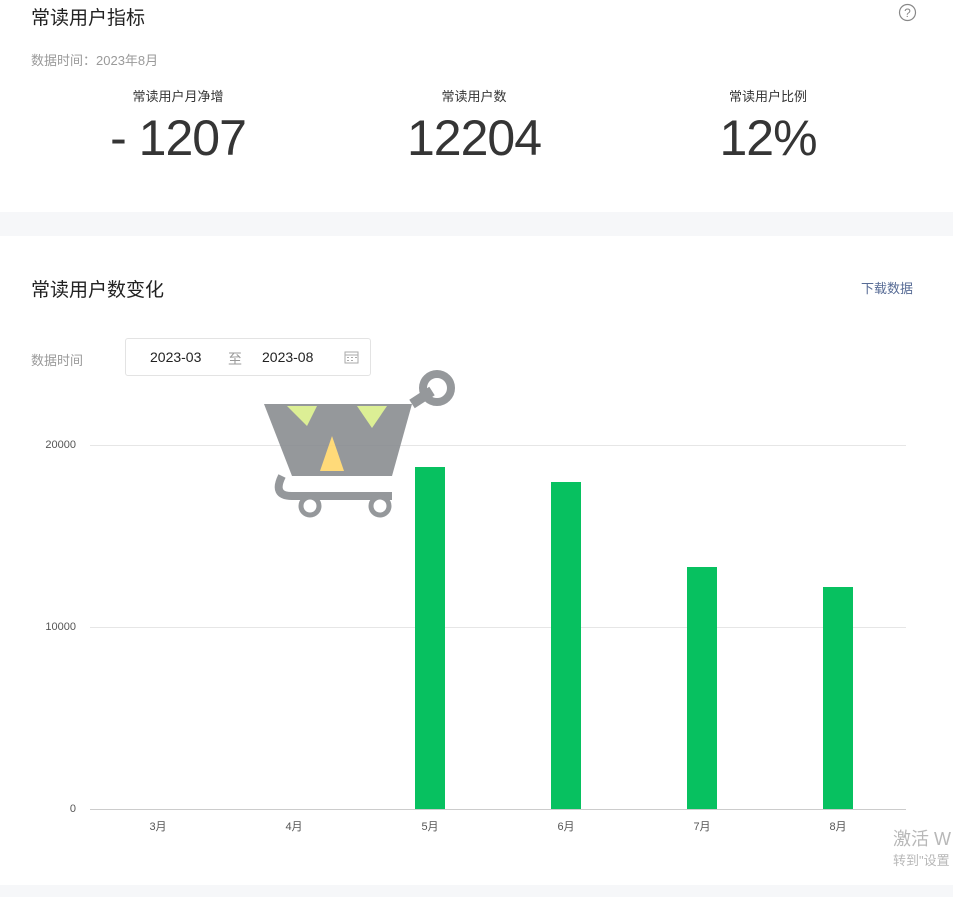 The width and height of the screenshot is (953, 897). I want to click on x-tick: 4月, so click(294, 827).